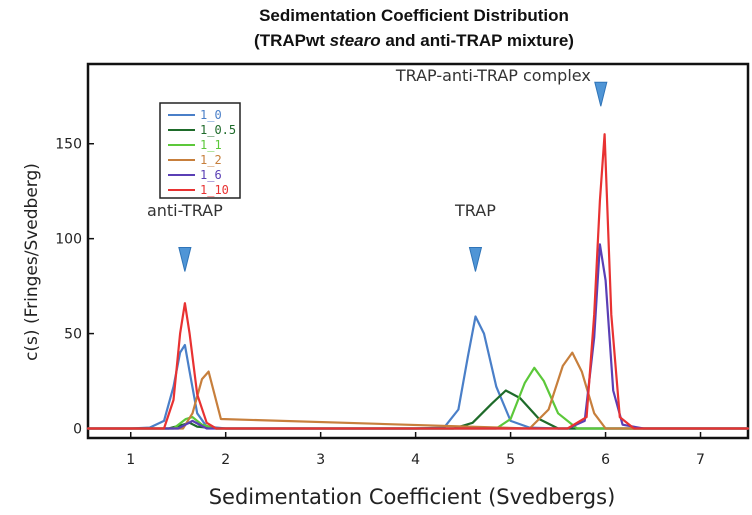 The width and height of the screenshot is (752, 515). I want to click on legend-label-3: 1_2, so click(211, 160).